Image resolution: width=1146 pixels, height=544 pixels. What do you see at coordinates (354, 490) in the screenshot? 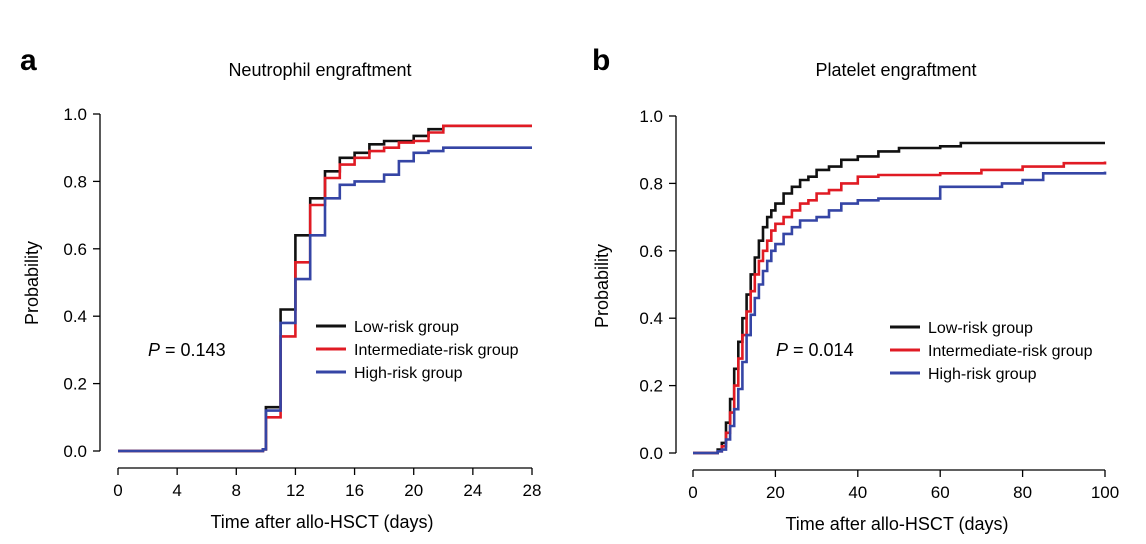
I see `x-tick-label-a: 16` at bounding box center [354, 490].